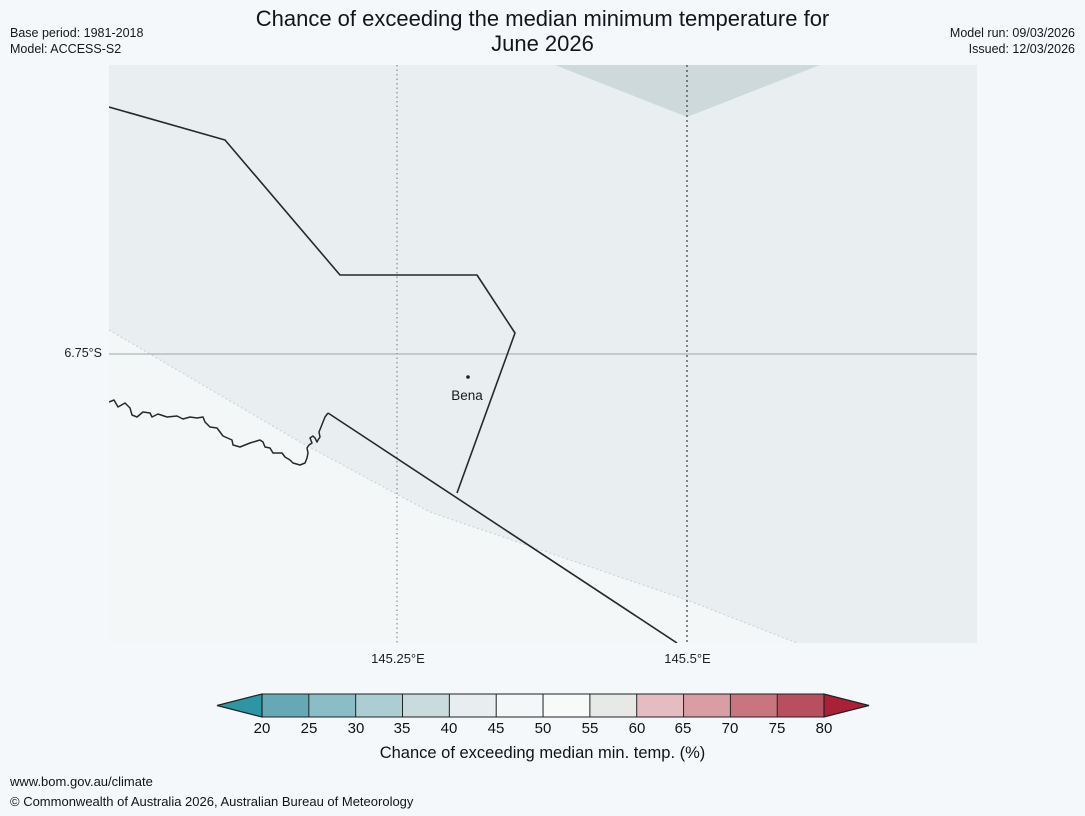 This screenshot has width=1085, height=816. What do you see at coordinates (468, 377) in the screenshot?
I see `place-marker-bena` at bounding box center [468, 377].